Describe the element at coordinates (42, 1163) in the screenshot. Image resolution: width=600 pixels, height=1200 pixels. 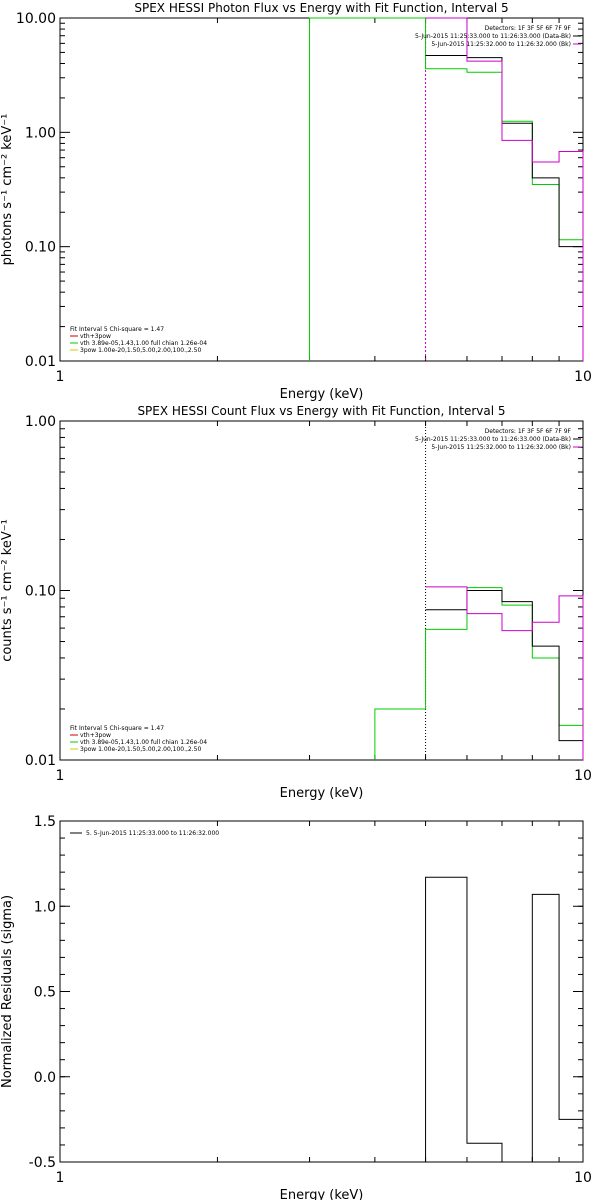
I see `y-tick-label: -0.5` at that location.